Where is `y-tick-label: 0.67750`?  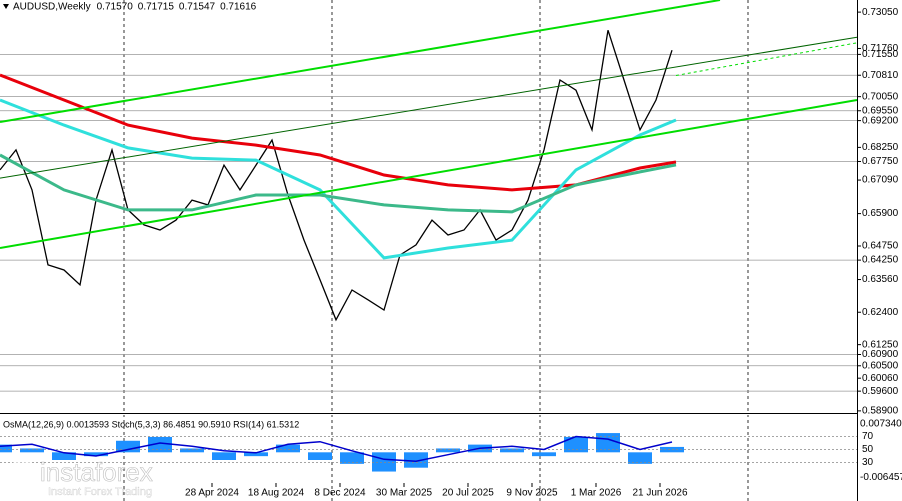
y-tick-label: 0.67750 is located at coordinates (880, 161).